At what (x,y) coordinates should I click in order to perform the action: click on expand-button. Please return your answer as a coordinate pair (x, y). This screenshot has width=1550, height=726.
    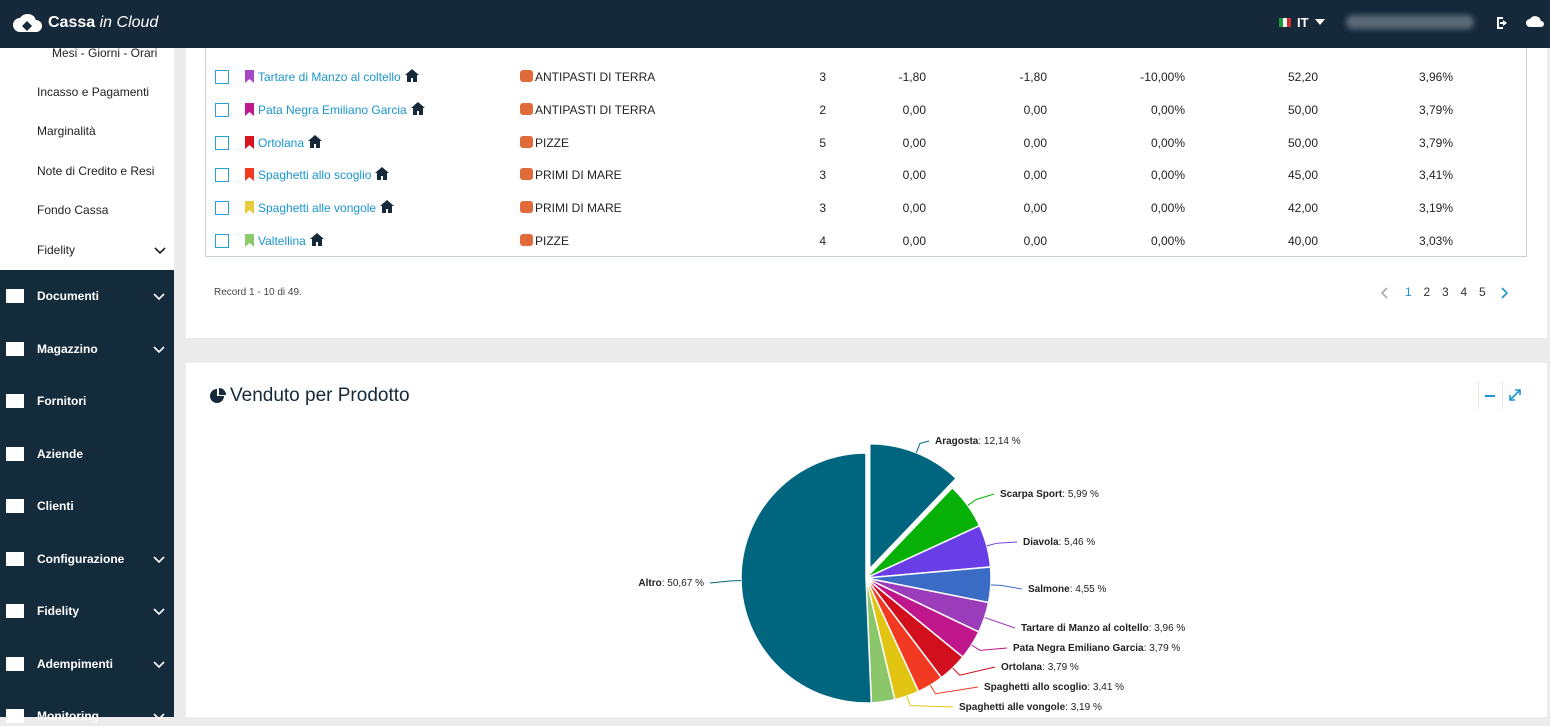
    Looking at the image, I should click on (1515, 395).